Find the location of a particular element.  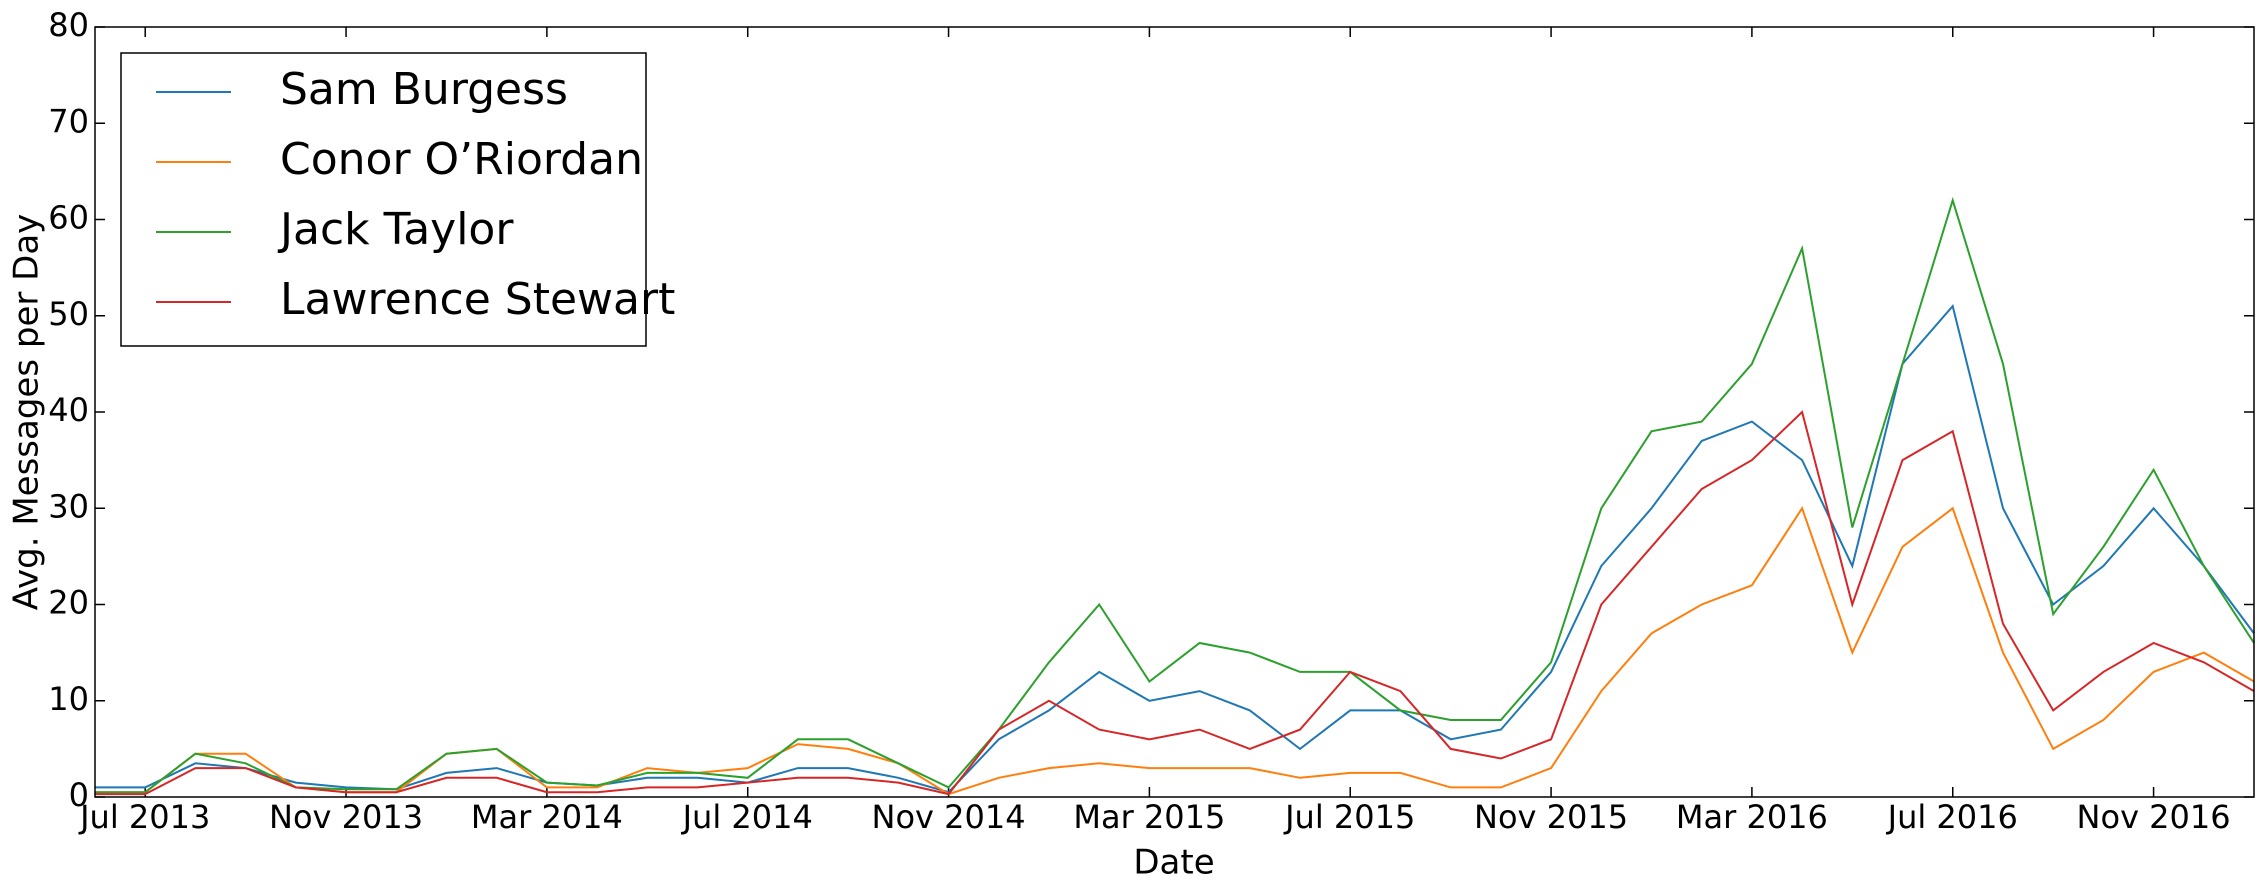

y-tick-label: 40 is located at coordinates (68, 410).